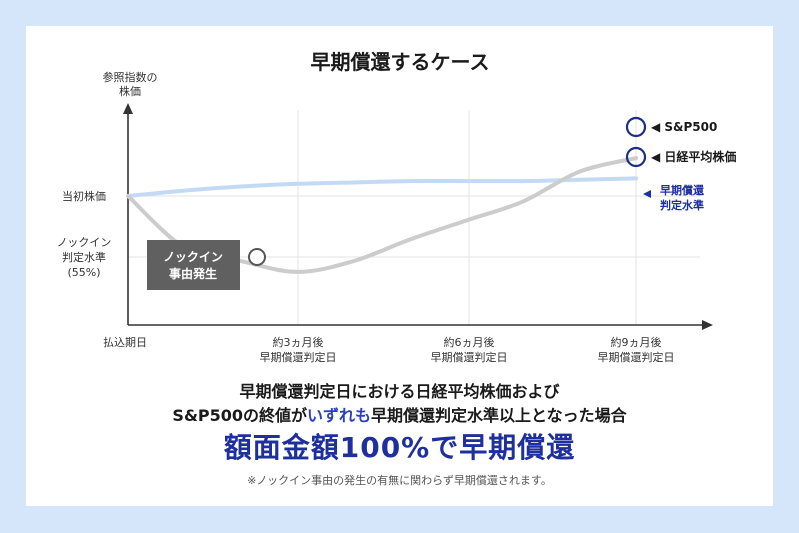 The height and width of the screenshot is (533, 799). I want to click on x-tick-1-line1: 約3ヵ月後, so click(298, 342).